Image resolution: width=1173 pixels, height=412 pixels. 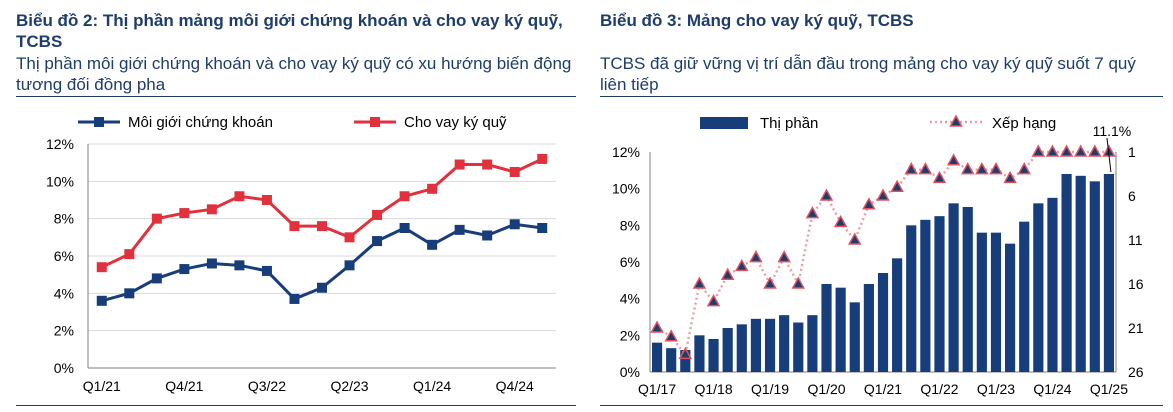 I want to click on y2-tick-label: 21, so click(x=1136, y=328).